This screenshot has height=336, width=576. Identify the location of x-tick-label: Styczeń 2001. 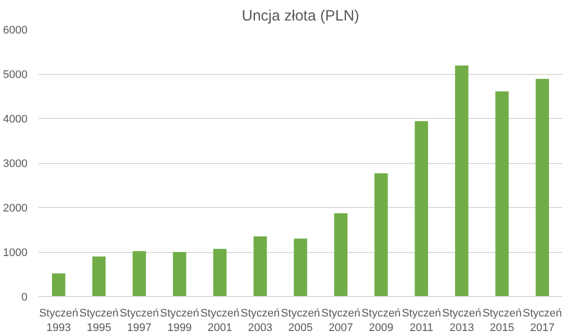
(220, 321).